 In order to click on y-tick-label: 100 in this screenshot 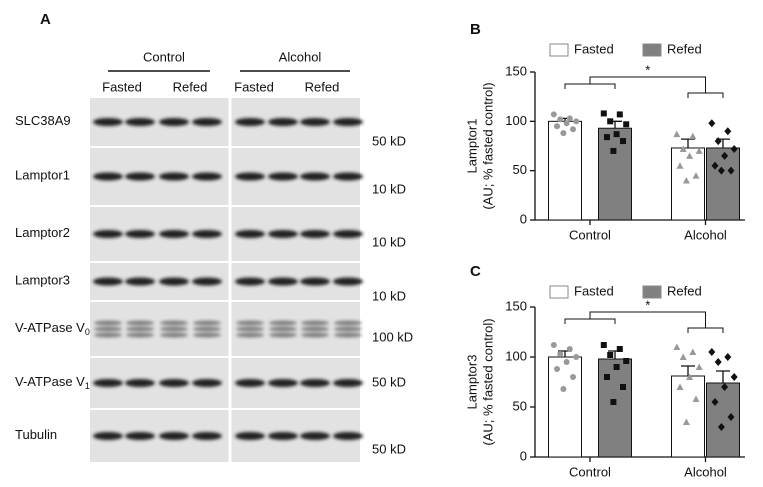, I will do `click(516, 120)`.